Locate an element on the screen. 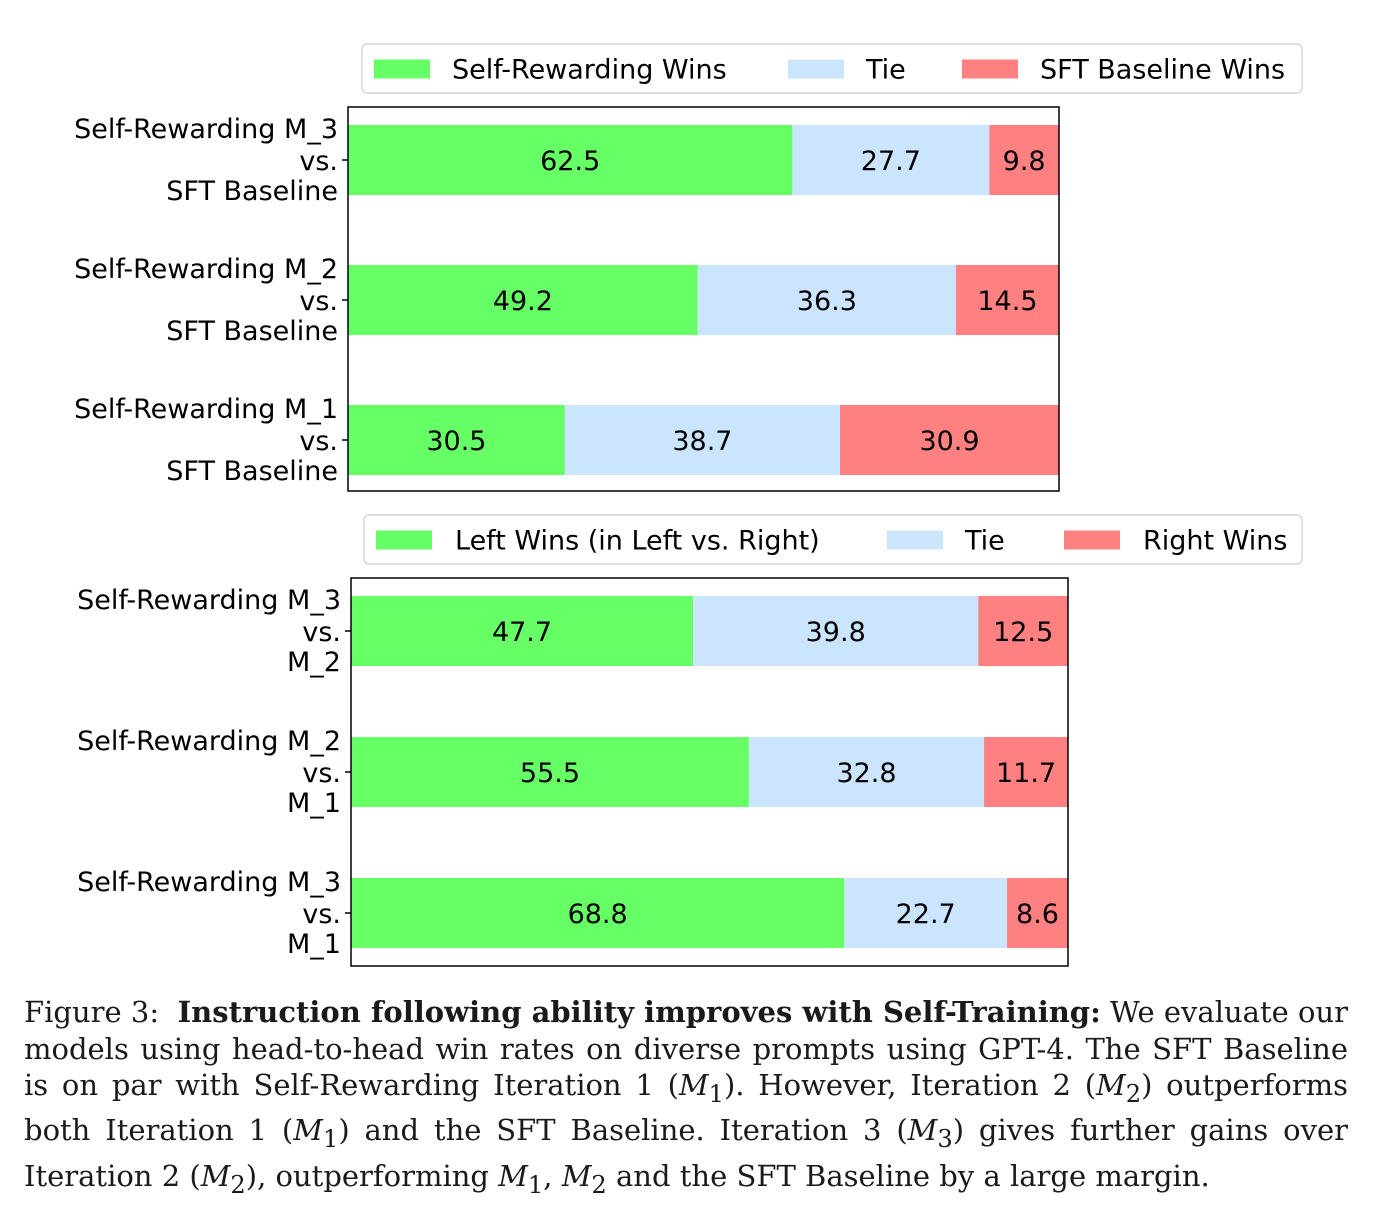 This screenshot has width=1375, height=1212. legend-label-3: Right Wins is located at coordinates (1215, 541).